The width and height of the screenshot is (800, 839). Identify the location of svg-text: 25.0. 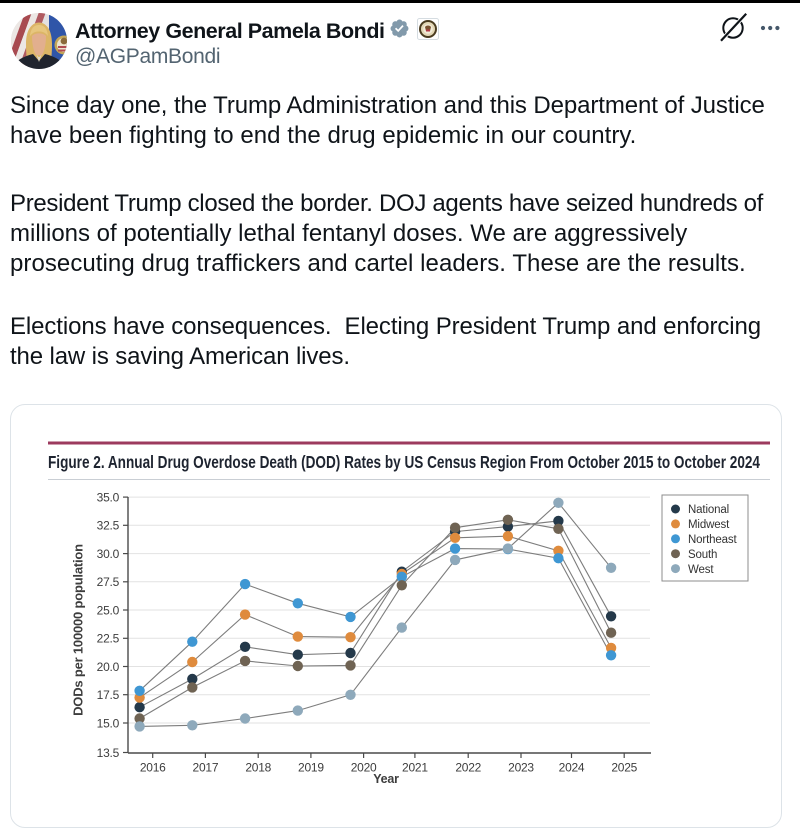
(108, 610).